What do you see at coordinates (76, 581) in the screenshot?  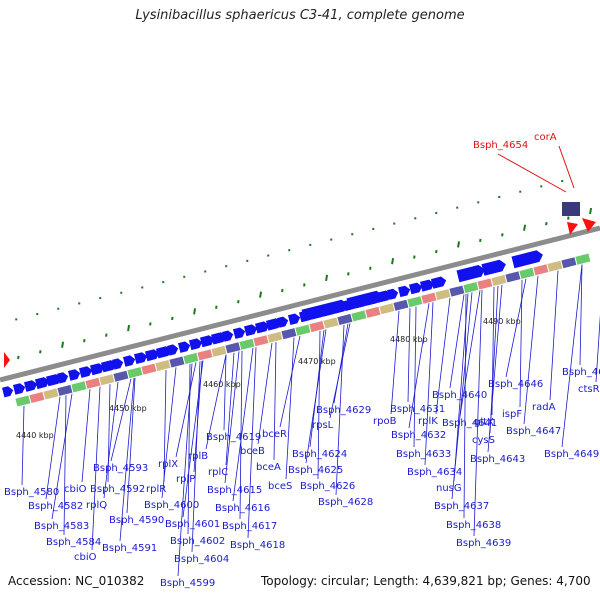 I see `accession-text: Accession: NC_010382` at bounding box center [76, 581].